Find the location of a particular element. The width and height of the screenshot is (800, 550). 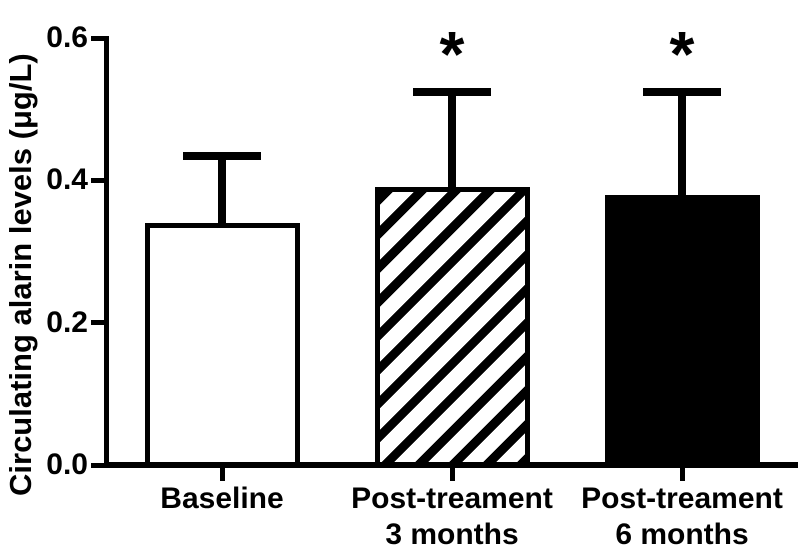

bar-post-treatment-6-months is located at coordinates (682, 330).